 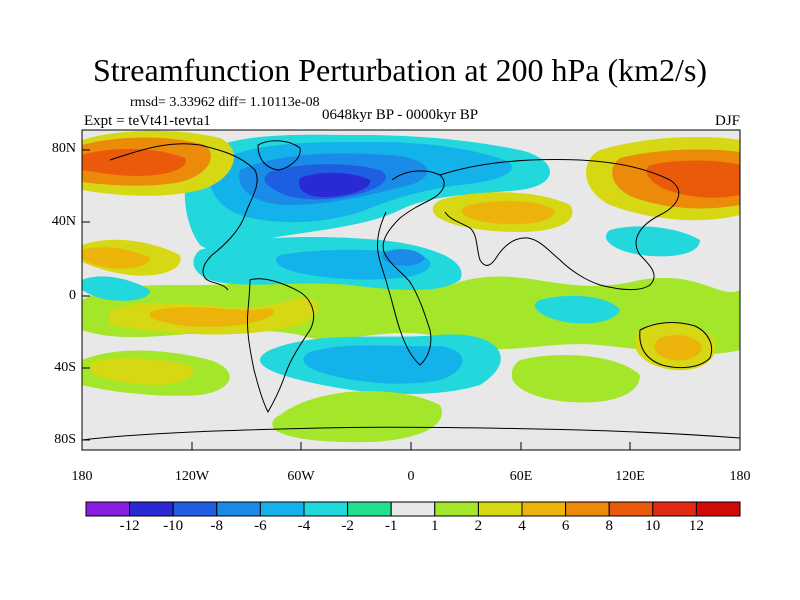 What do you see at coordinates (347, 526) in the screenshot?
I see `colorbar-label: -2` at bounding box center [347, 526].